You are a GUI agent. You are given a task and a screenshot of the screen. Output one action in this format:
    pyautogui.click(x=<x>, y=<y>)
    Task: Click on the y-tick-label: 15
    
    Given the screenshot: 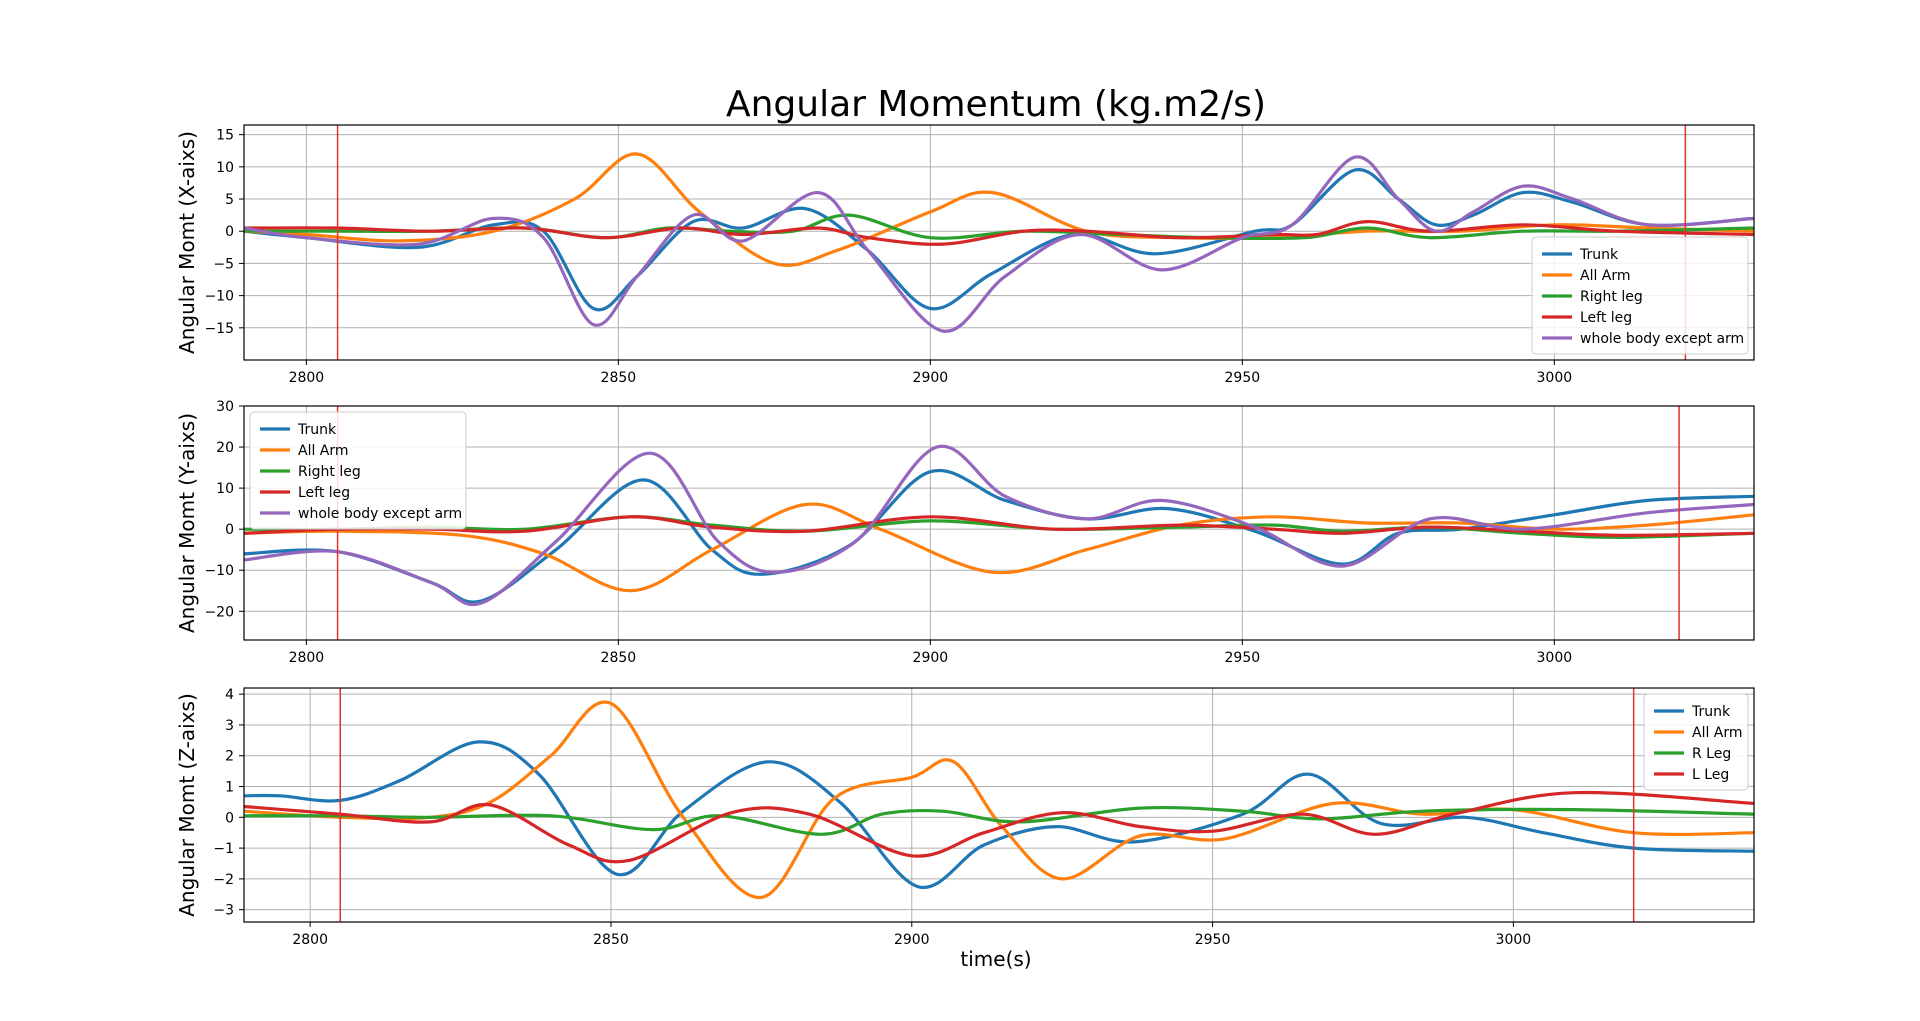 What is the action you would take?
    pyautogui.click(x=225, y=136)
    